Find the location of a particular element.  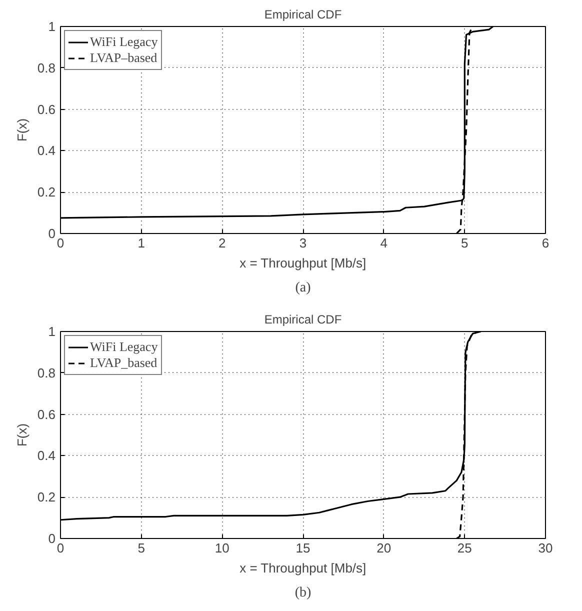

legend-label: LVAP–based is located at coordinates (124, 58).